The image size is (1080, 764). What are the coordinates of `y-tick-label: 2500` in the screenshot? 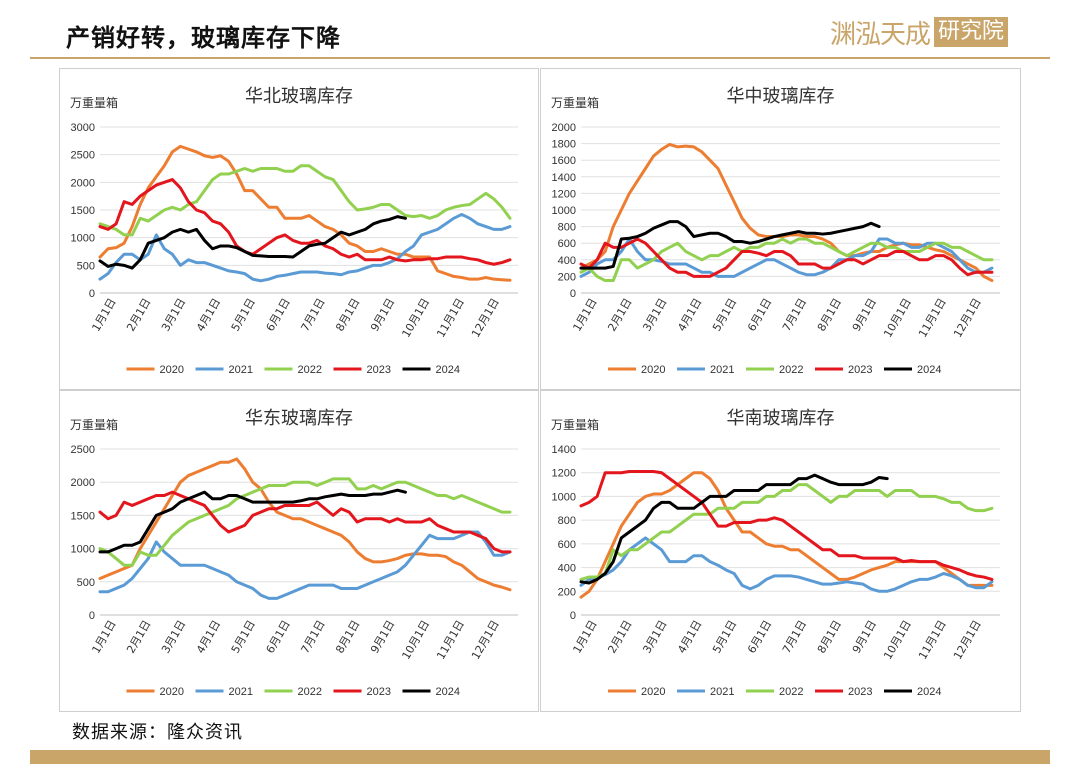 It's located at (83, 156).